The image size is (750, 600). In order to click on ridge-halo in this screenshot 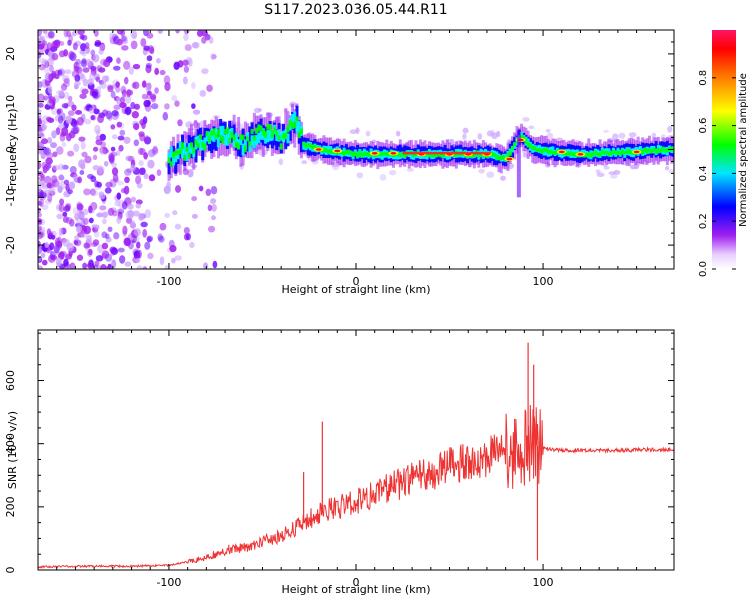, I will do `click(180, 160)`.